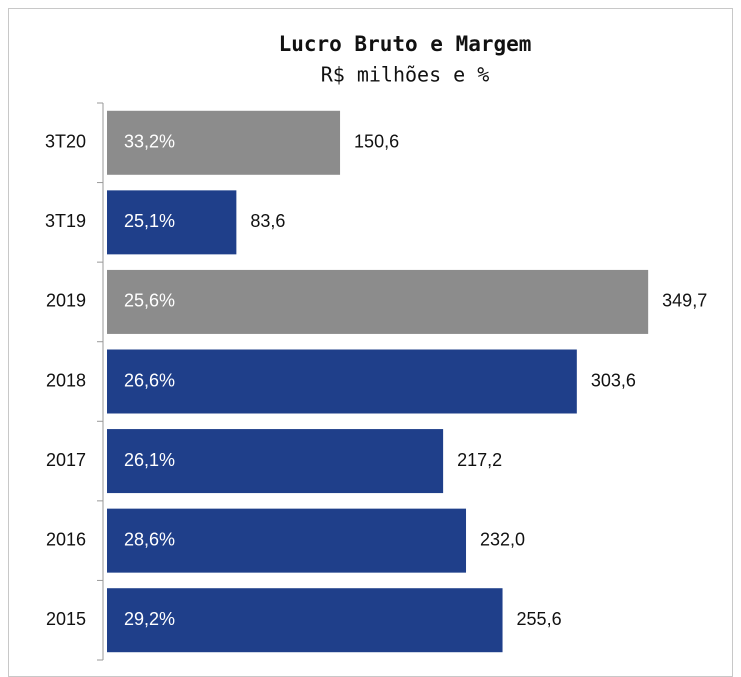  I want to click on y-tick-label: 2016, so click(66, 539).